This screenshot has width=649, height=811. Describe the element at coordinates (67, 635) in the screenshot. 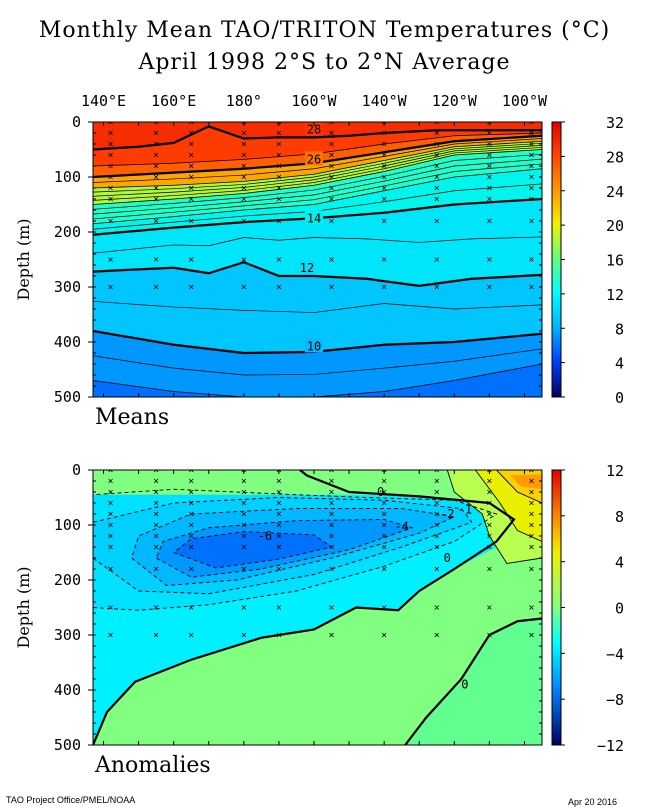

I see `y-tick-label: 300` at that location.